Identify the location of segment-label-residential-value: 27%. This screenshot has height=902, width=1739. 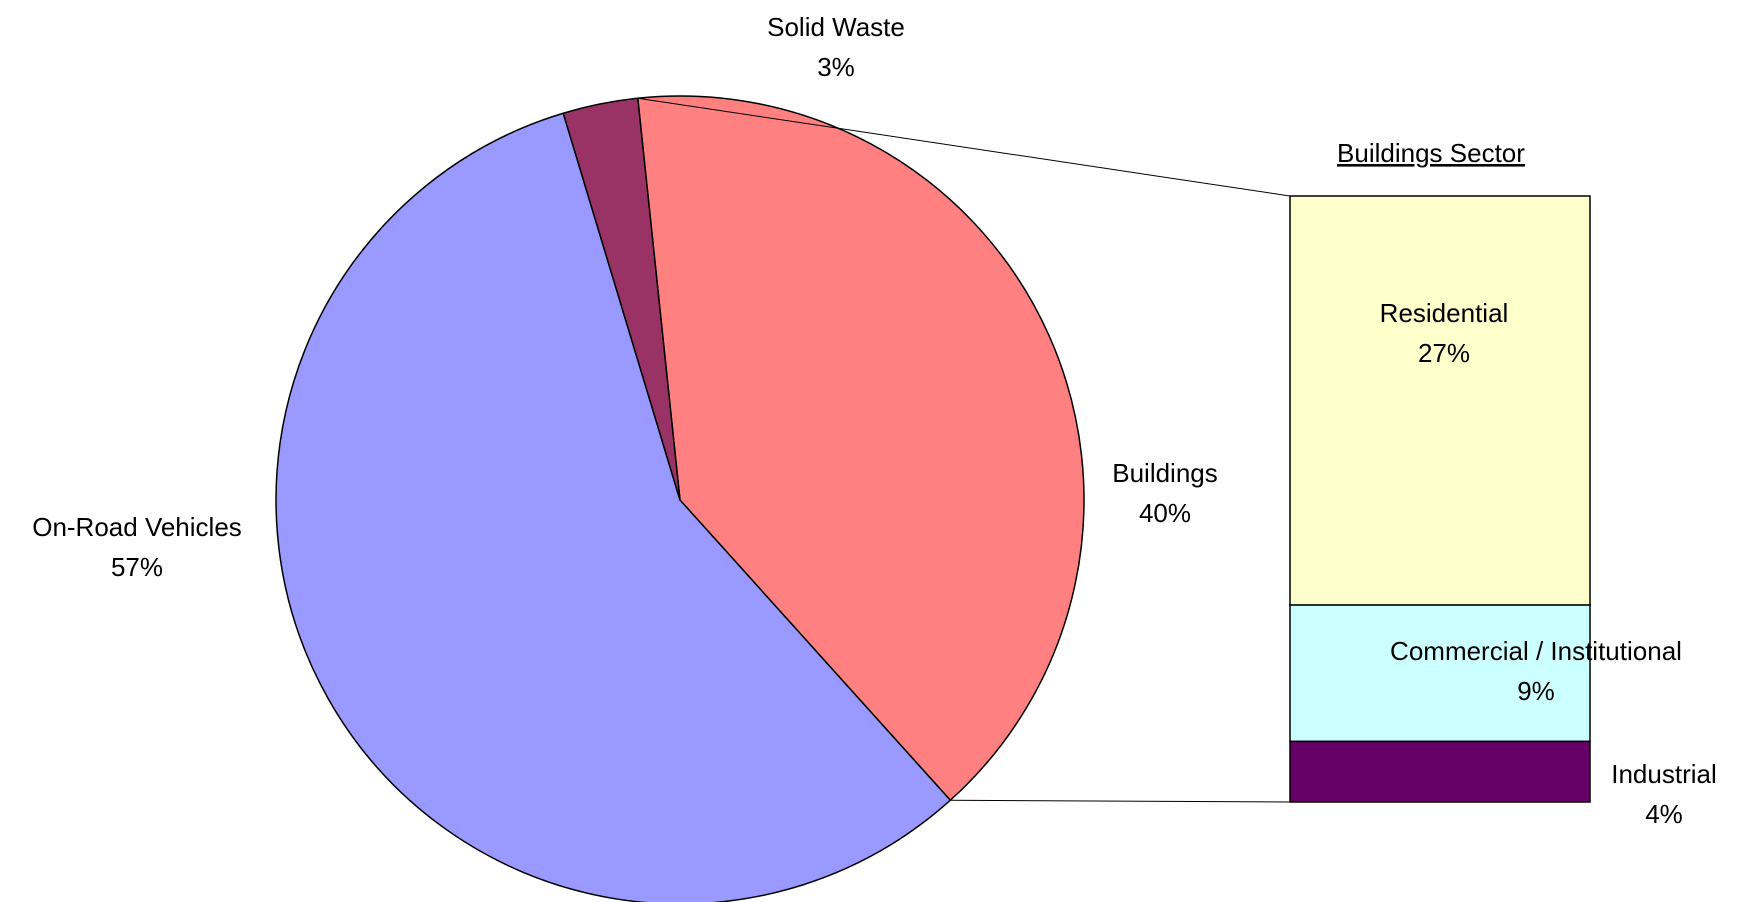
(1444, 353).